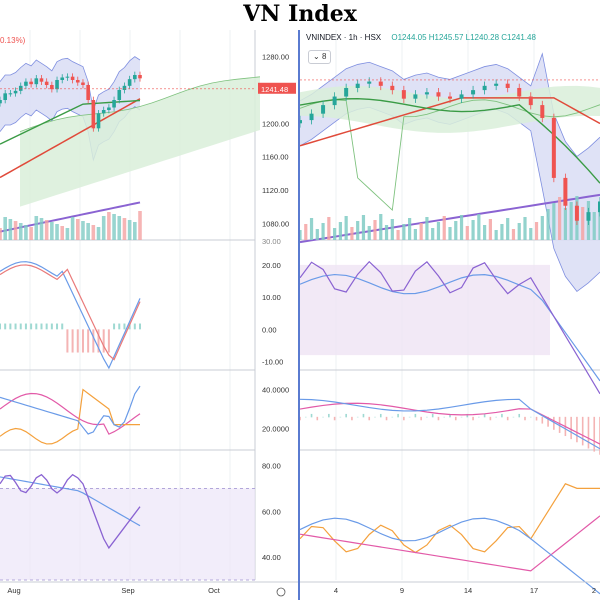  I want to click on price-tick-label: 1080.00, so click(275, 223).